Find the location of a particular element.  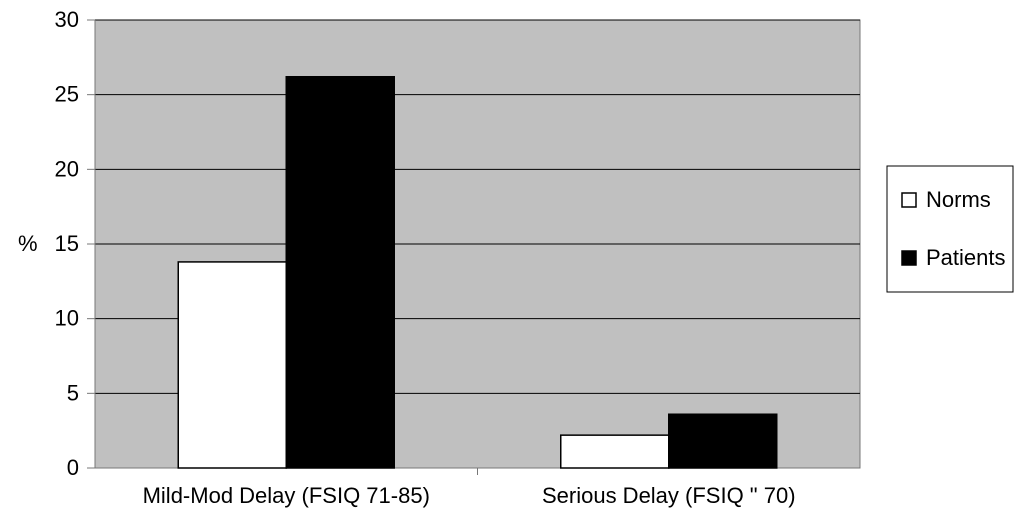

legend-swatch-norms is located at coordinates (909, 200).